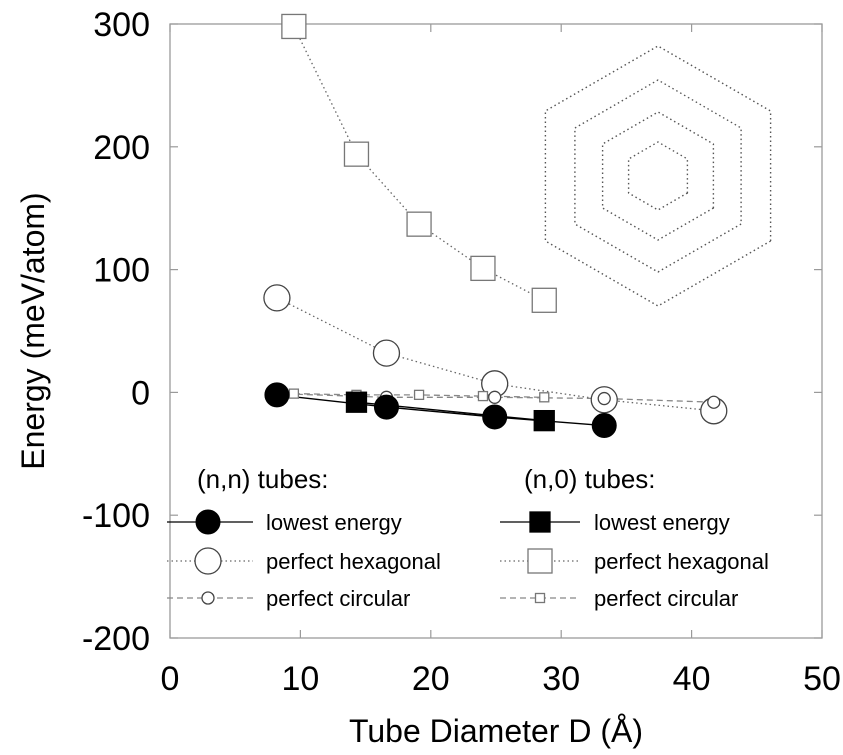  What do you see at coordinates (116, 639) in the screenshot?
I see `y-tick-label: -200` at bounding box center [116, 639].